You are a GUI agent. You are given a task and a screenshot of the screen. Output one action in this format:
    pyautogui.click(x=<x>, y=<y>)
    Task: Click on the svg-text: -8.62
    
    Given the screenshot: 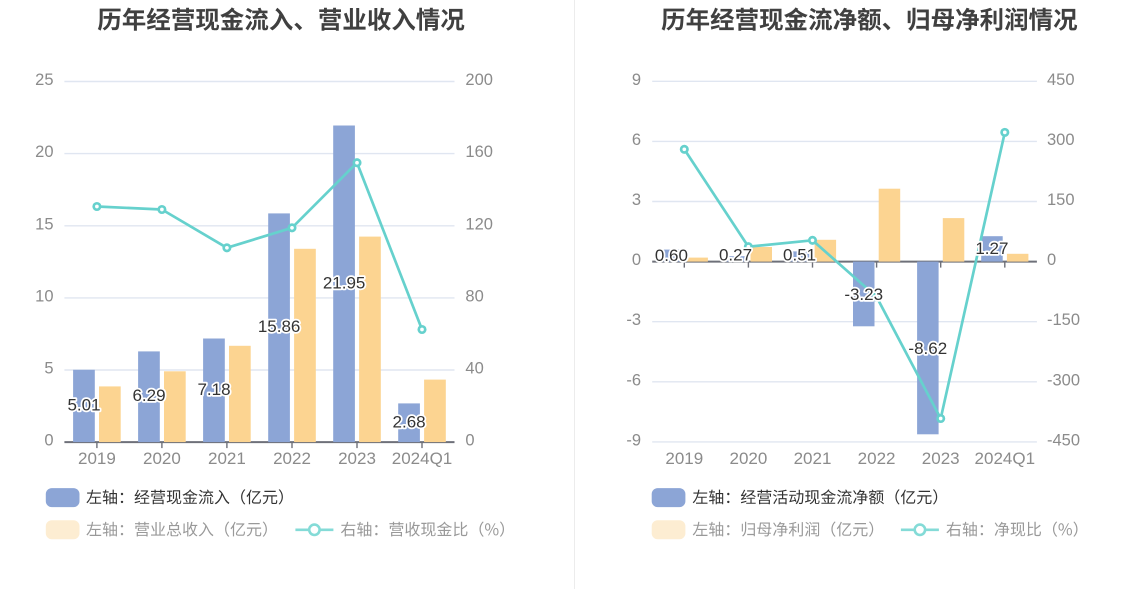 What is the action you would take?
    pyautogui.click(x=927, y=348)
    